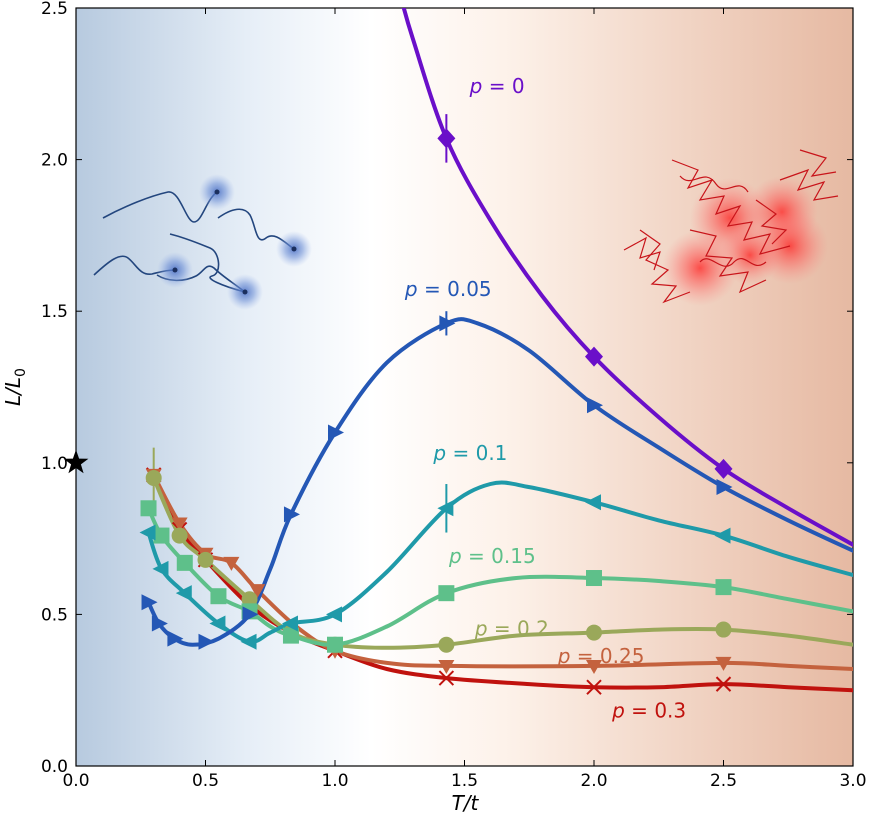 This screenshot has height=819, width=871. What do you see at coordinates (469, 289) in the screenshot?
I see `series-label-value: 0.05` at bounding box center [469, 289].